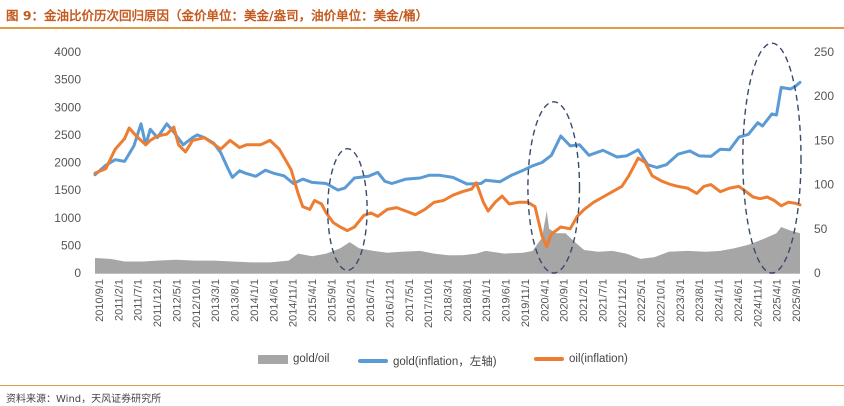  What do you see at coordinates (158, 303) in the screenshot?
I see `x-axis-tick-label: 2011/12/1` at bounding box center [158, 303].